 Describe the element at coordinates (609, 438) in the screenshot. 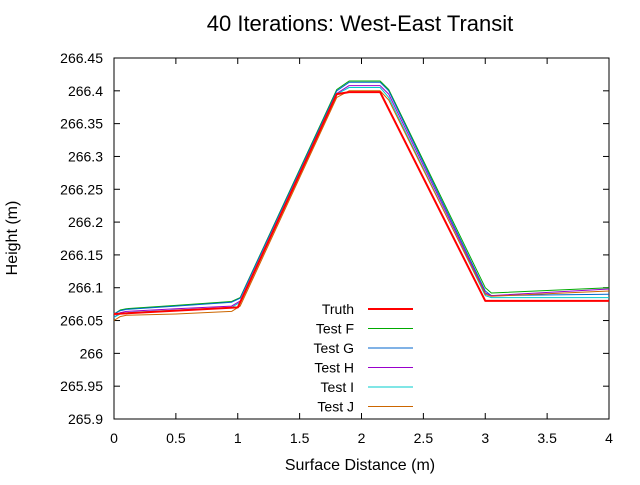

I see `x-tick-label: 4` at that location.